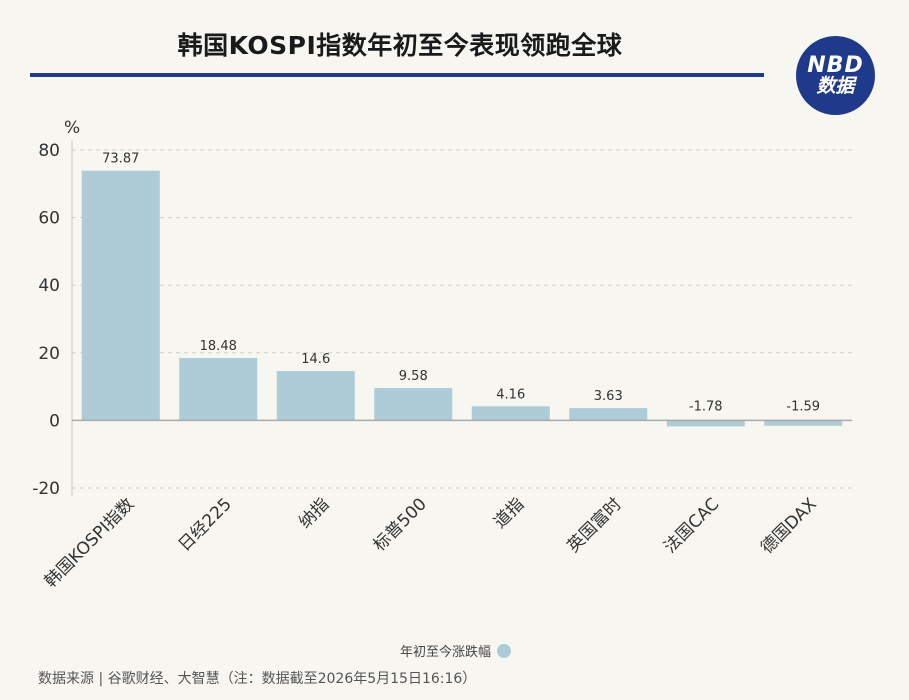  I want to click on x-tick-label: 纳指, so click(314, 513).